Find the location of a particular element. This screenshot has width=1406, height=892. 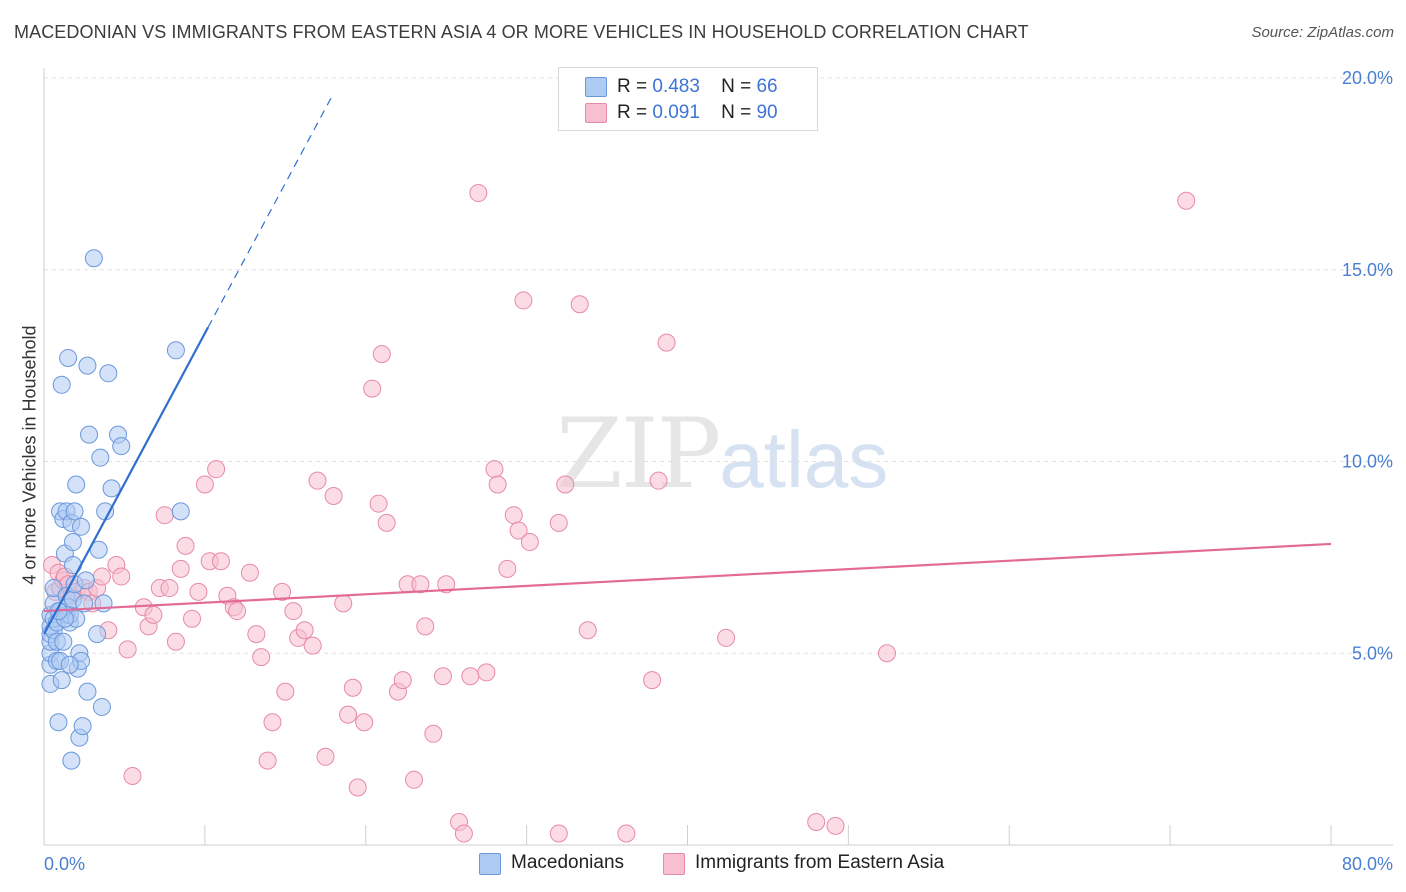

stats-legend: R = 0.483 N = 66 R = 0.091 N = 90 is located at coordinates (688, 99).